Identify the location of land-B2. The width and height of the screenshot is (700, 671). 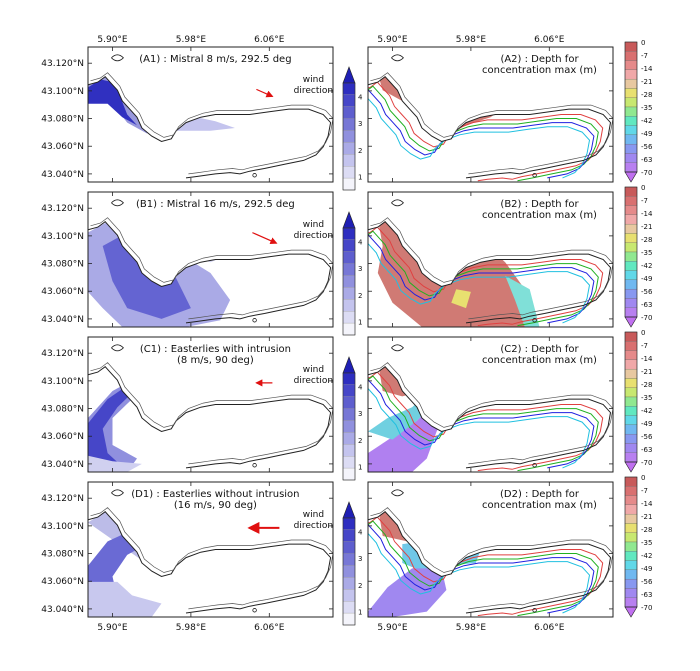
(490, 239).